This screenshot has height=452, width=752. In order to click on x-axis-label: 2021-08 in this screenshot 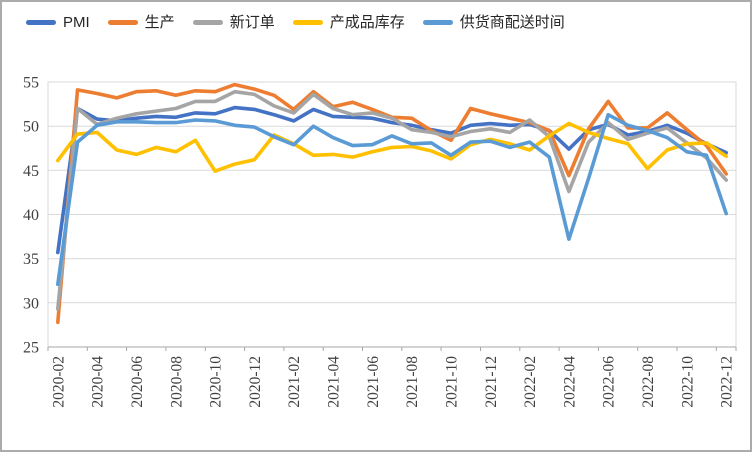, I will do `click(412, 382)`.